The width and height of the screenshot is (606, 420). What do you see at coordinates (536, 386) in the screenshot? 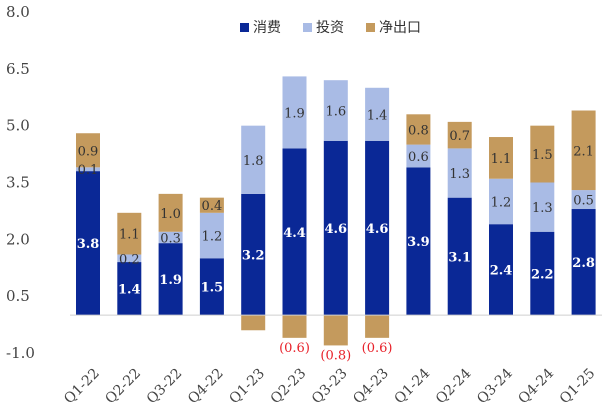
I see `x-tick-label: Q4-24` at bounding box center [536, 386].